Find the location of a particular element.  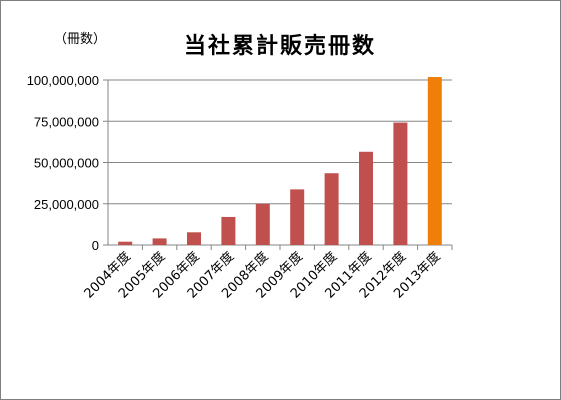

bar-2009年度 is located at coordinates (297, 217).